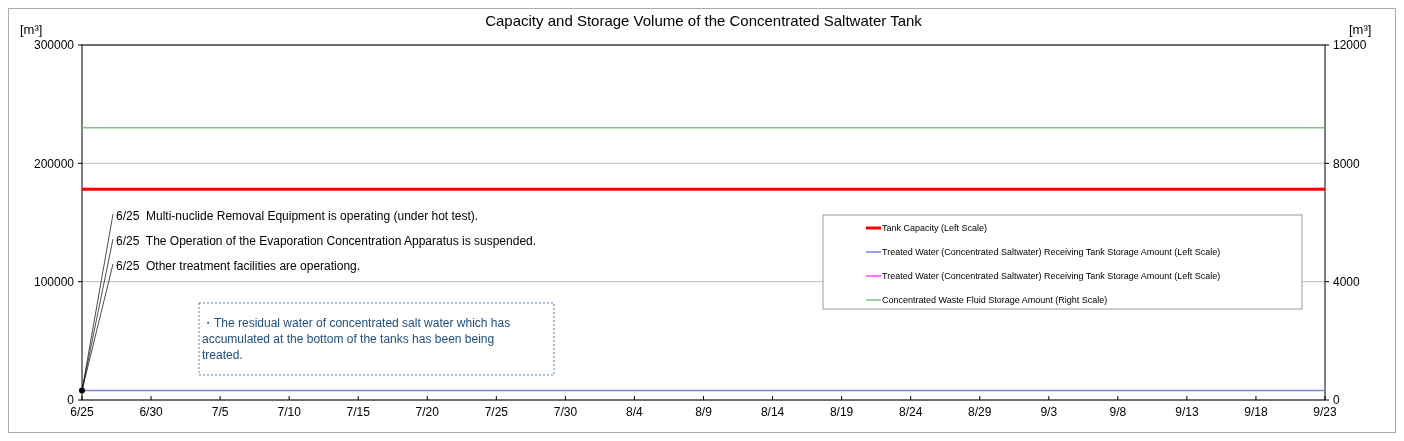 The width and height of the screenshot is (1404, 441). What do you see at coordinates (1347, 163) in the screenshot?
I see `y2-tick-label: 8000` at bounding box center [1347, 163].